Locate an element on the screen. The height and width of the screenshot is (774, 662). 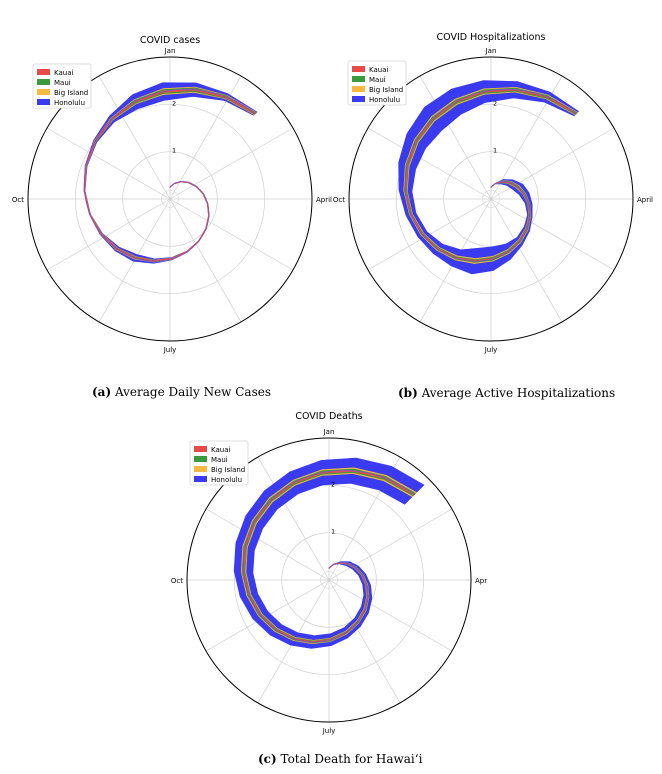
chart-title: COVID Deaths is located at coordinates (328, 416).